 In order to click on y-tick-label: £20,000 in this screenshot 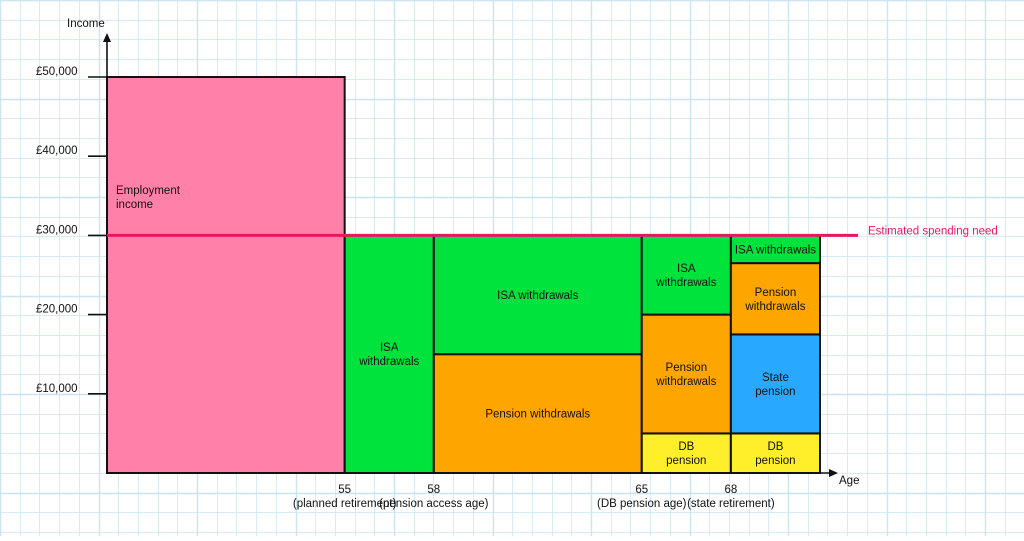, I will do `click(57, 310)`.